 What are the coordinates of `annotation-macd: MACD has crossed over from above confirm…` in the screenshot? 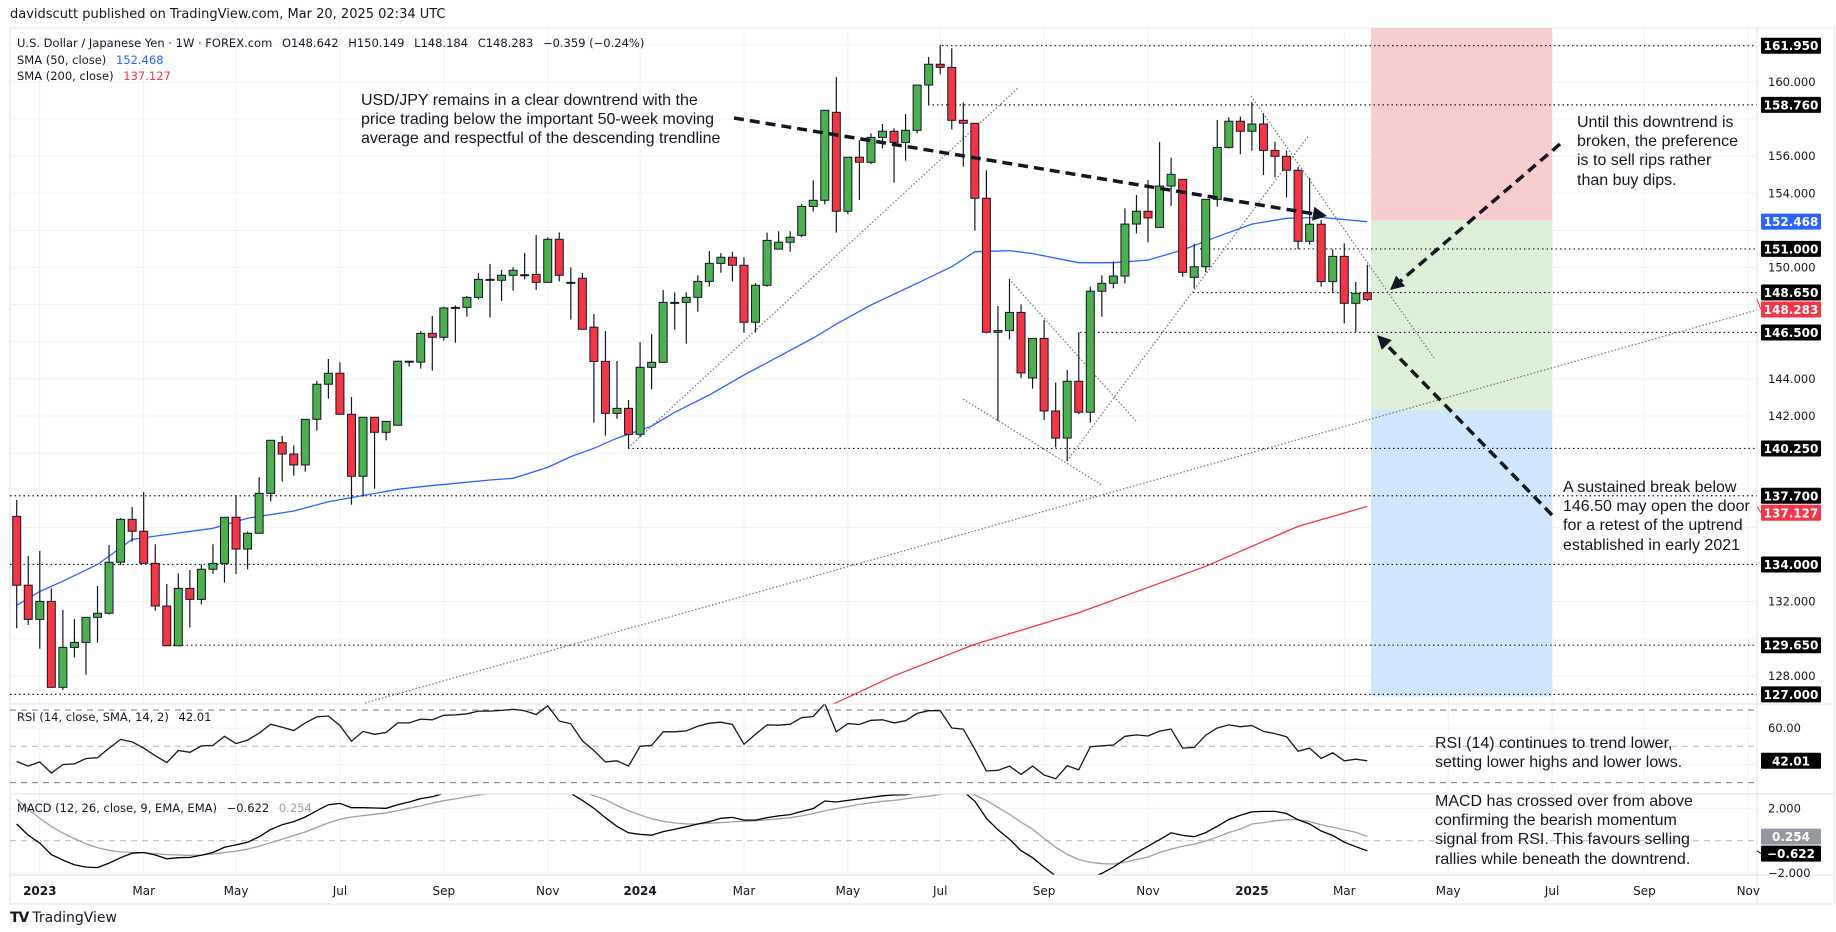 It's located at (1564, 830).